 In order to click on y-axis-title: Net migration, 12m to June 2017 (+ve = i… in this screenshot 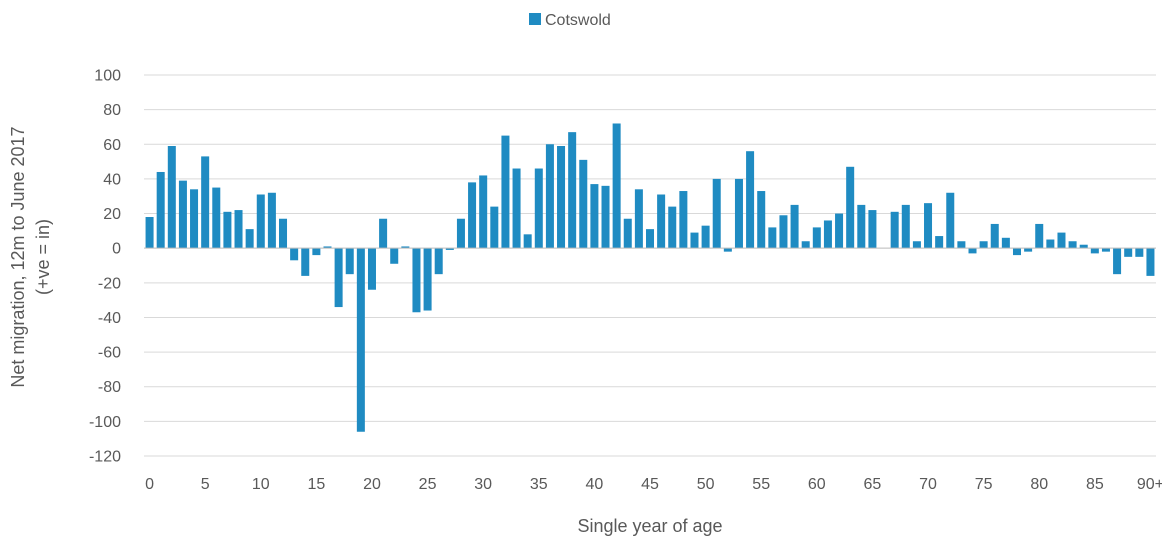, I will do `click(30, 256)`.